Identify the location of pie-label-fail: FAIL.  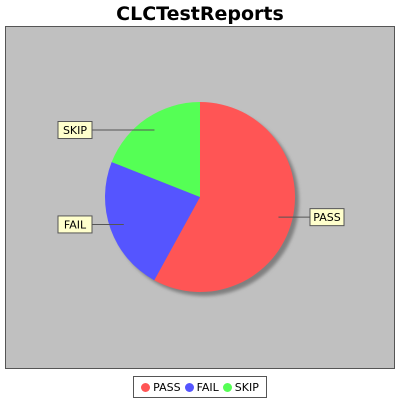
(75, 224).